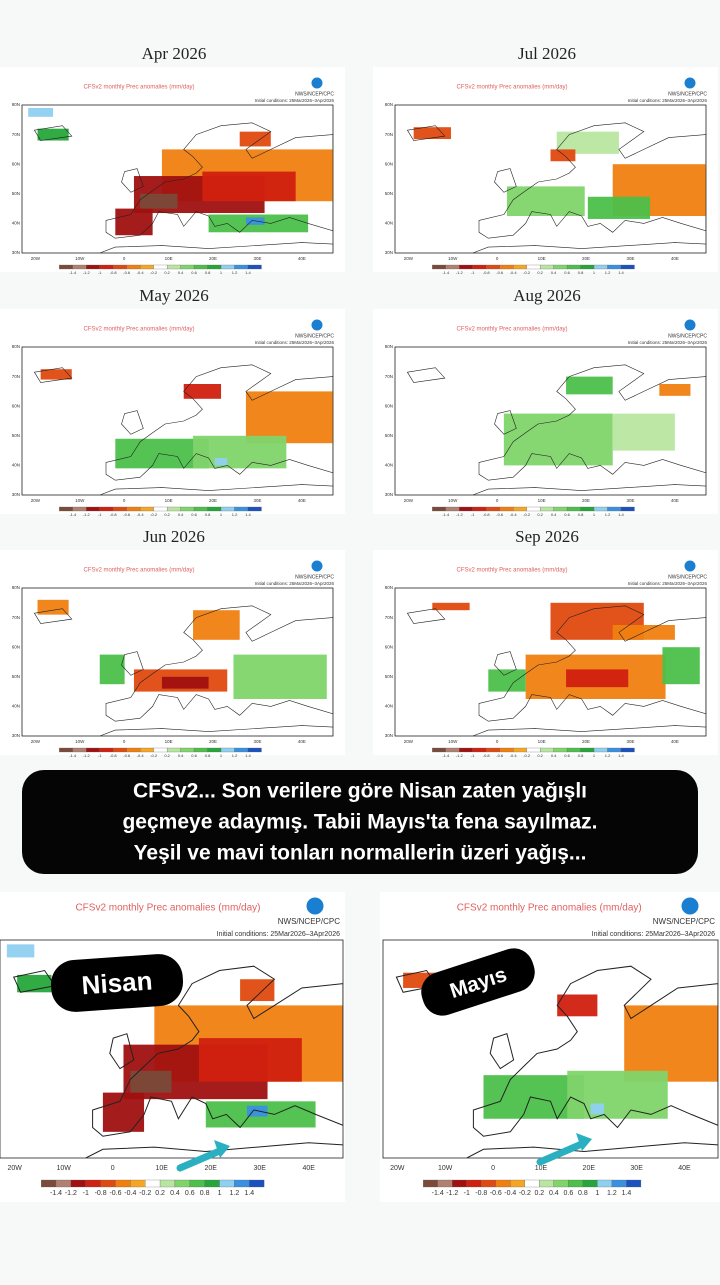 The width and height of the screenshot is (720, 1285). Describe the element at coordinates (201, 1159) in the screenshot. I see `arrow` at that location.